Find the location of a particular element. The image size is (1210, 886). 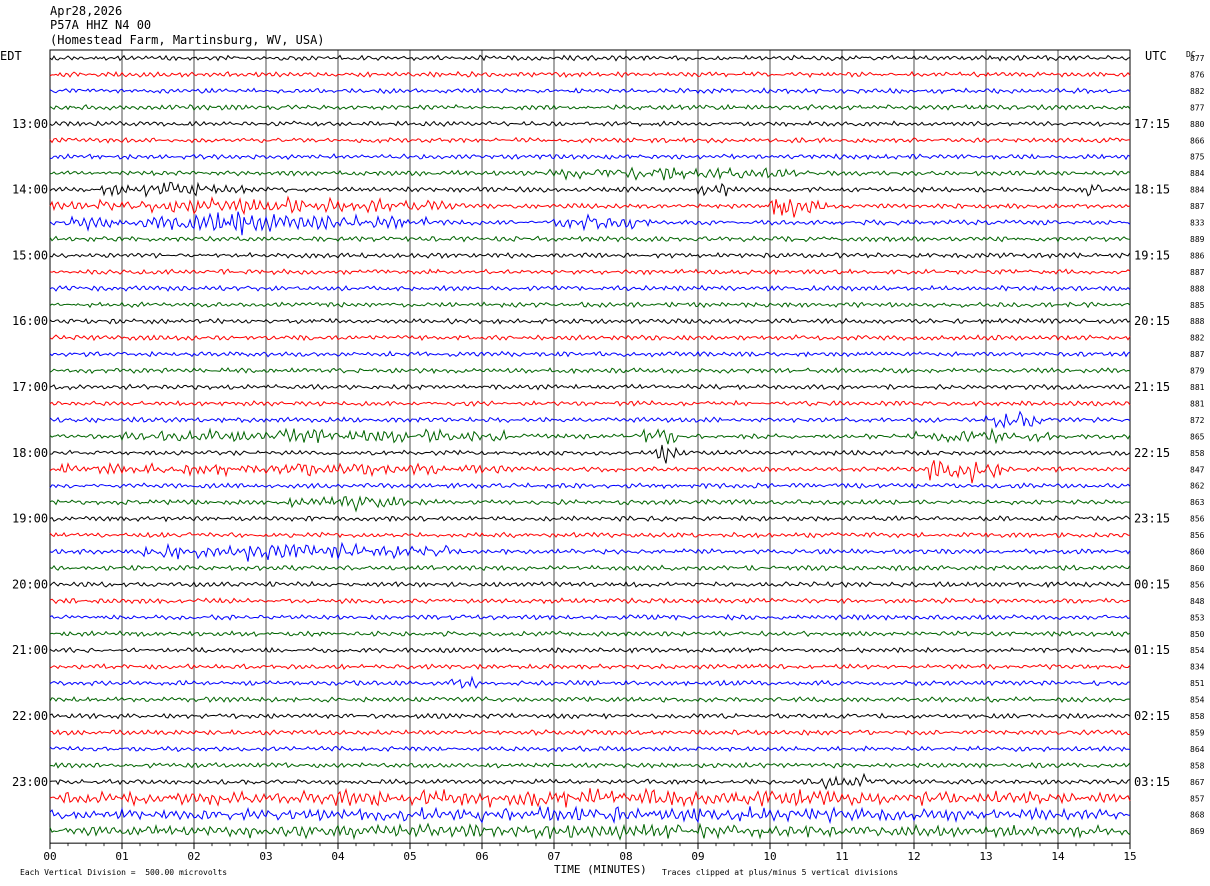

dc-offset-label: 885 is located at coordinates (1197, 305).